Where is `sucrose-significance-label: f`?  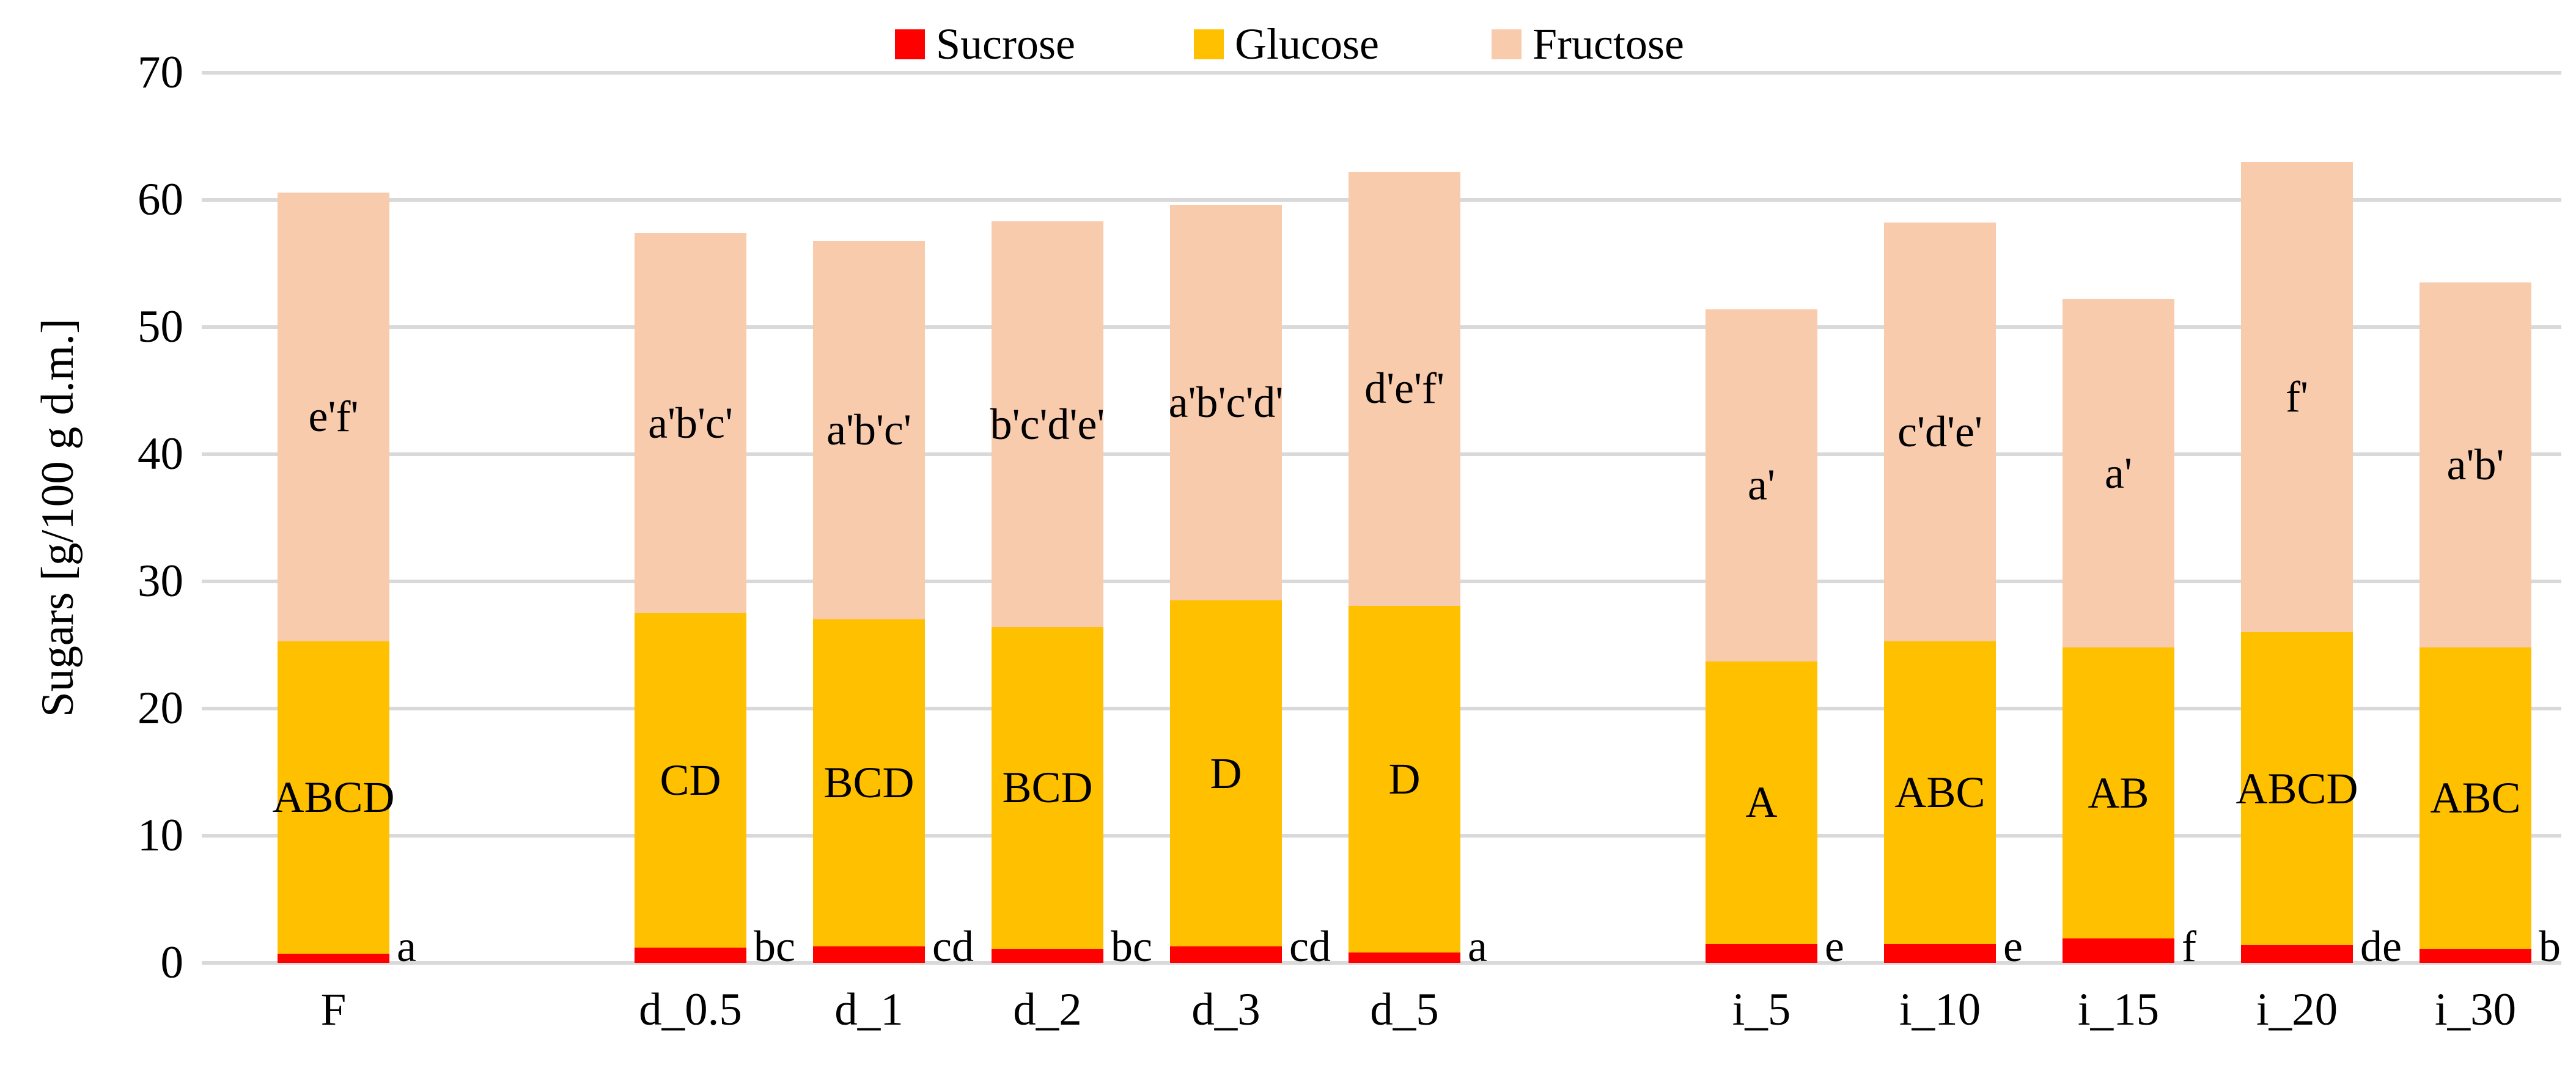 sucrose-significance-label: f is located at coordinates (2189, 946).